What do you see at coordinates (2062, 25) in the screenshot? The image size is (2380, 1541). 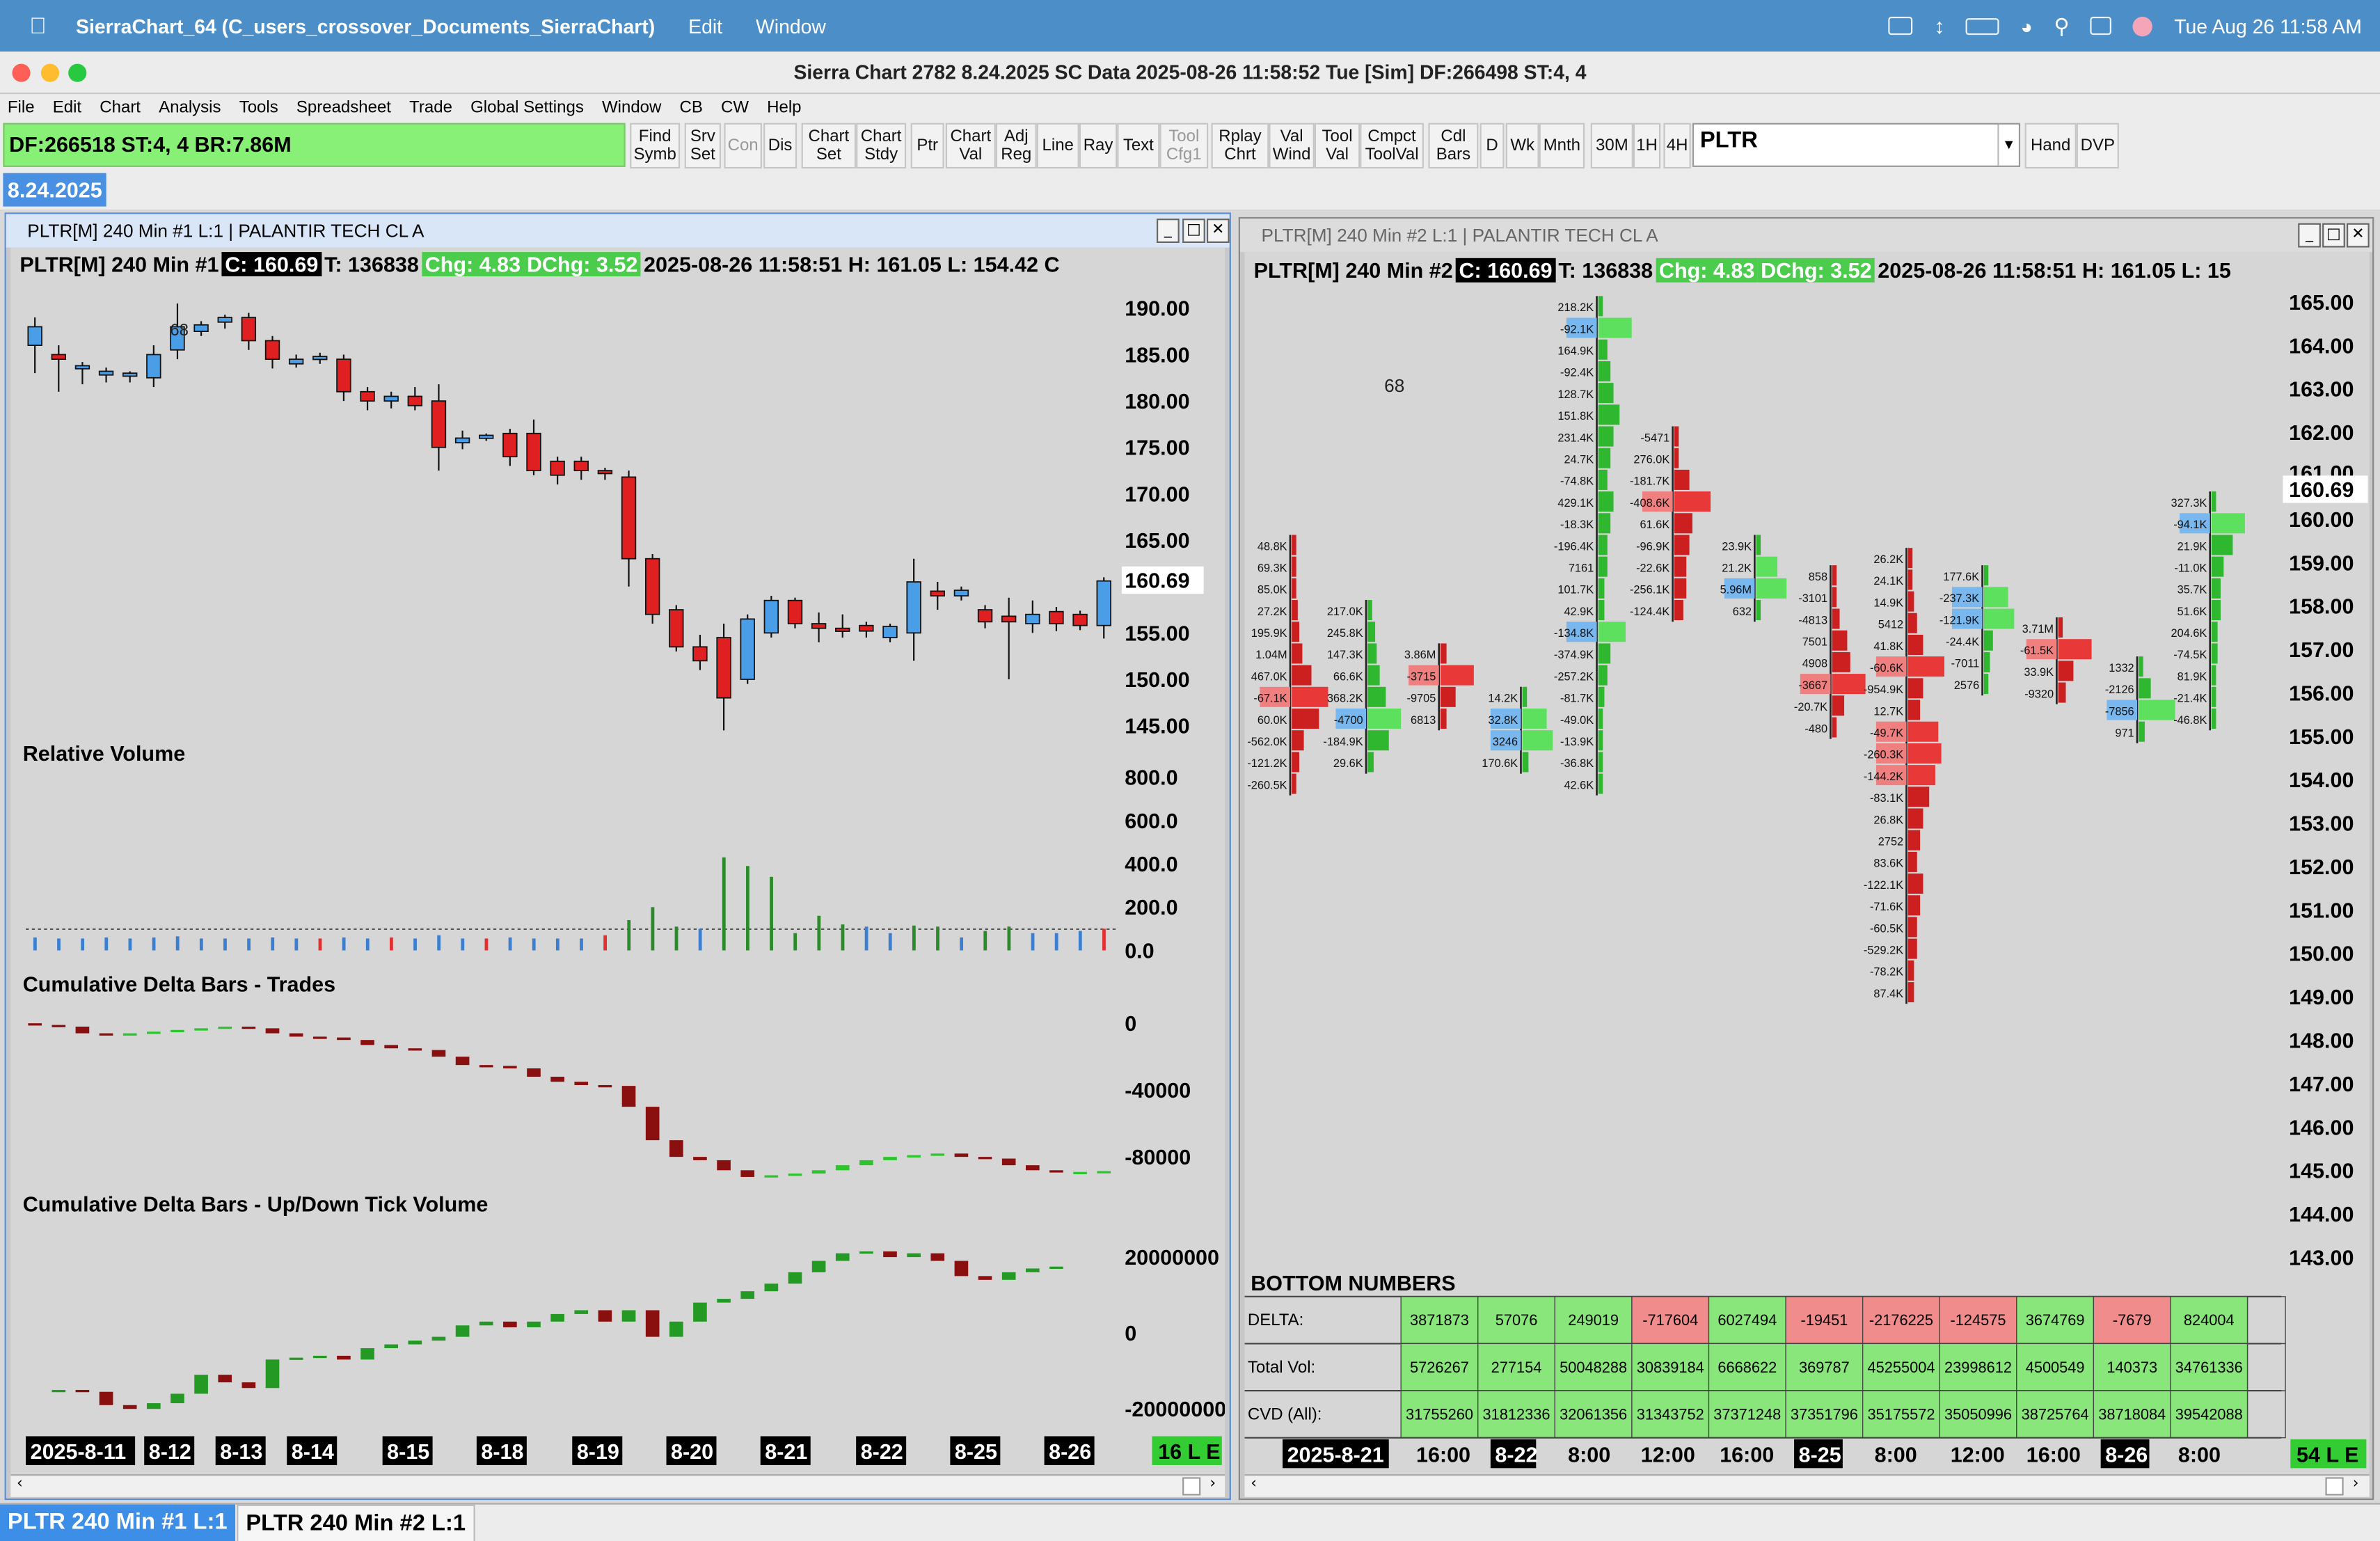 I see `search-icon: ⚲` at bounding box center [2062, 25].